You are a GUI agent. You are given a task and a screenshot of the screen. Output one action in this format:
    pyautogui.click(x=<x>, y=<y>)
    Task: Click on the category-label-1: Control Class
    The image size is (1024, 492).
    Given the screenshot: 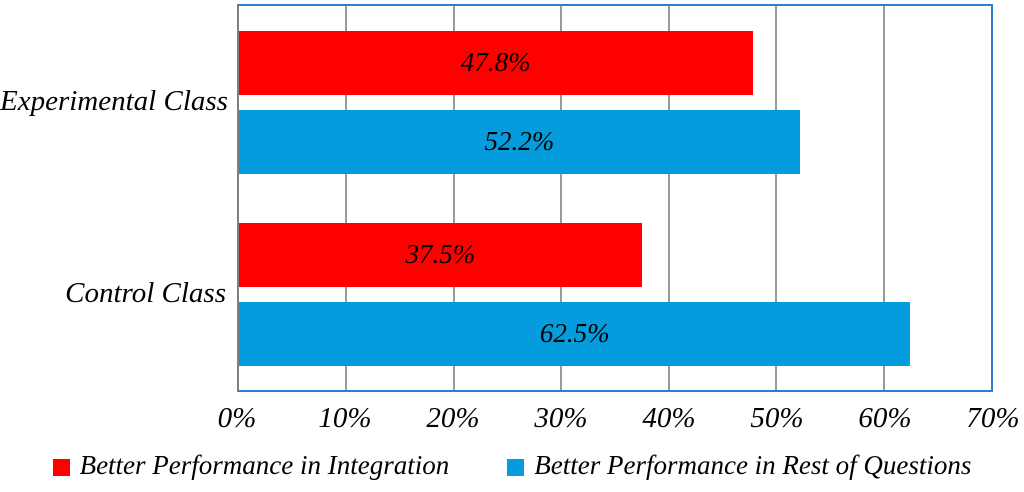 What is the action you would take?
    pyautogui.click(x=145, y=293)
    